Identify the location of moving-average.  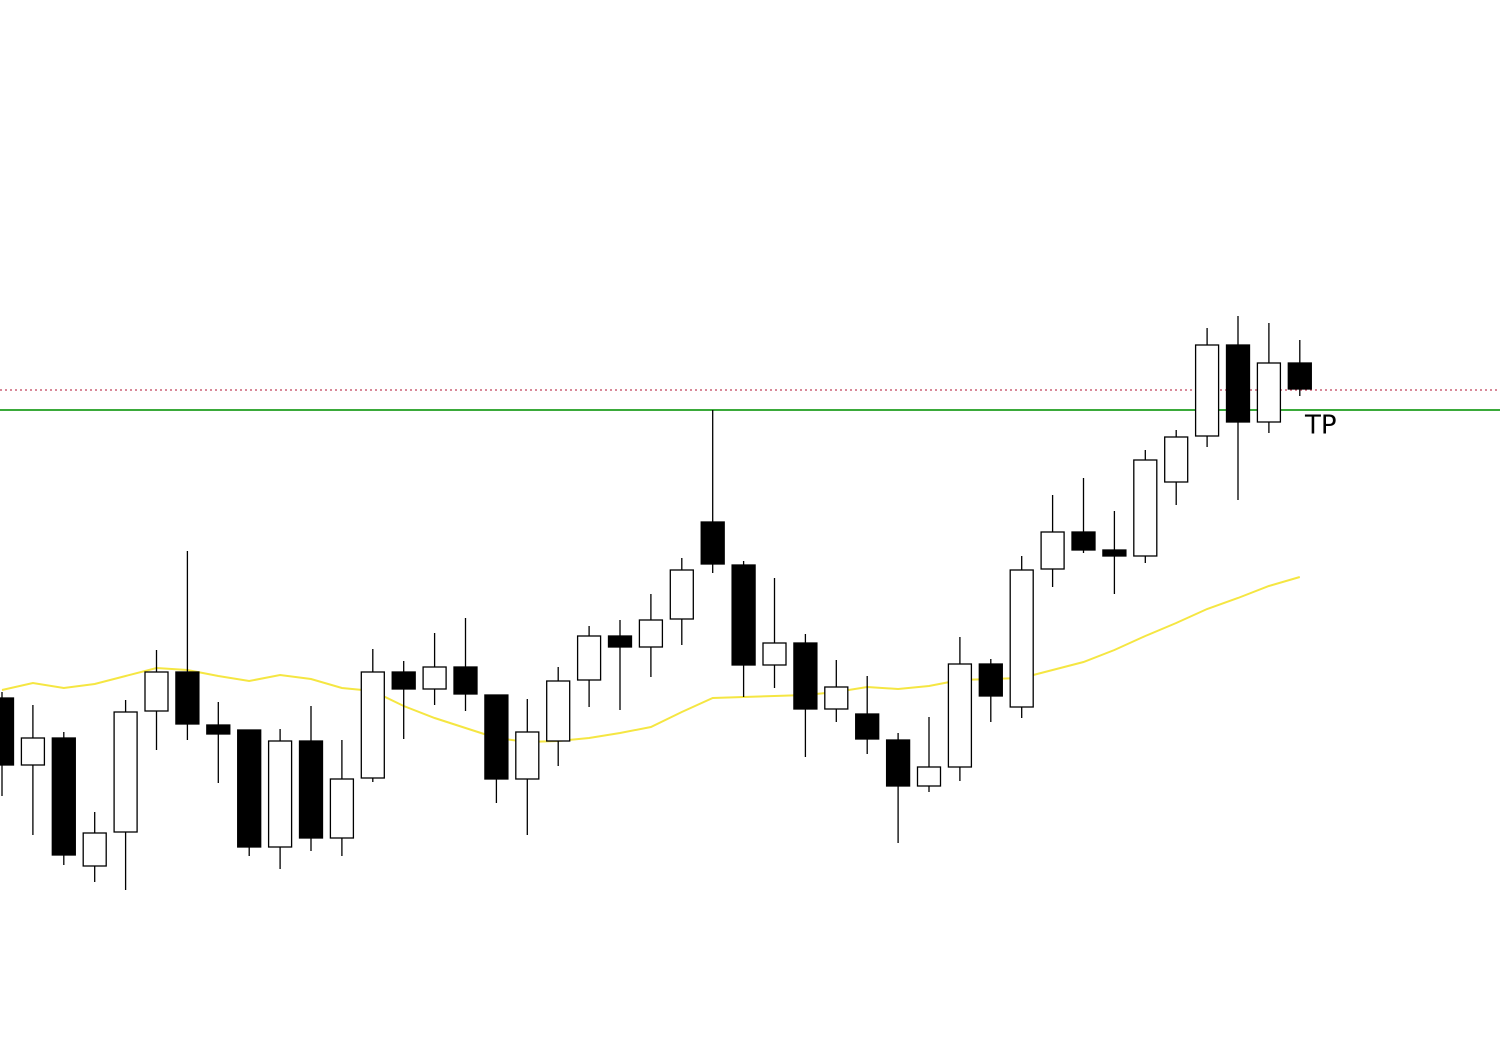
(651, 660).